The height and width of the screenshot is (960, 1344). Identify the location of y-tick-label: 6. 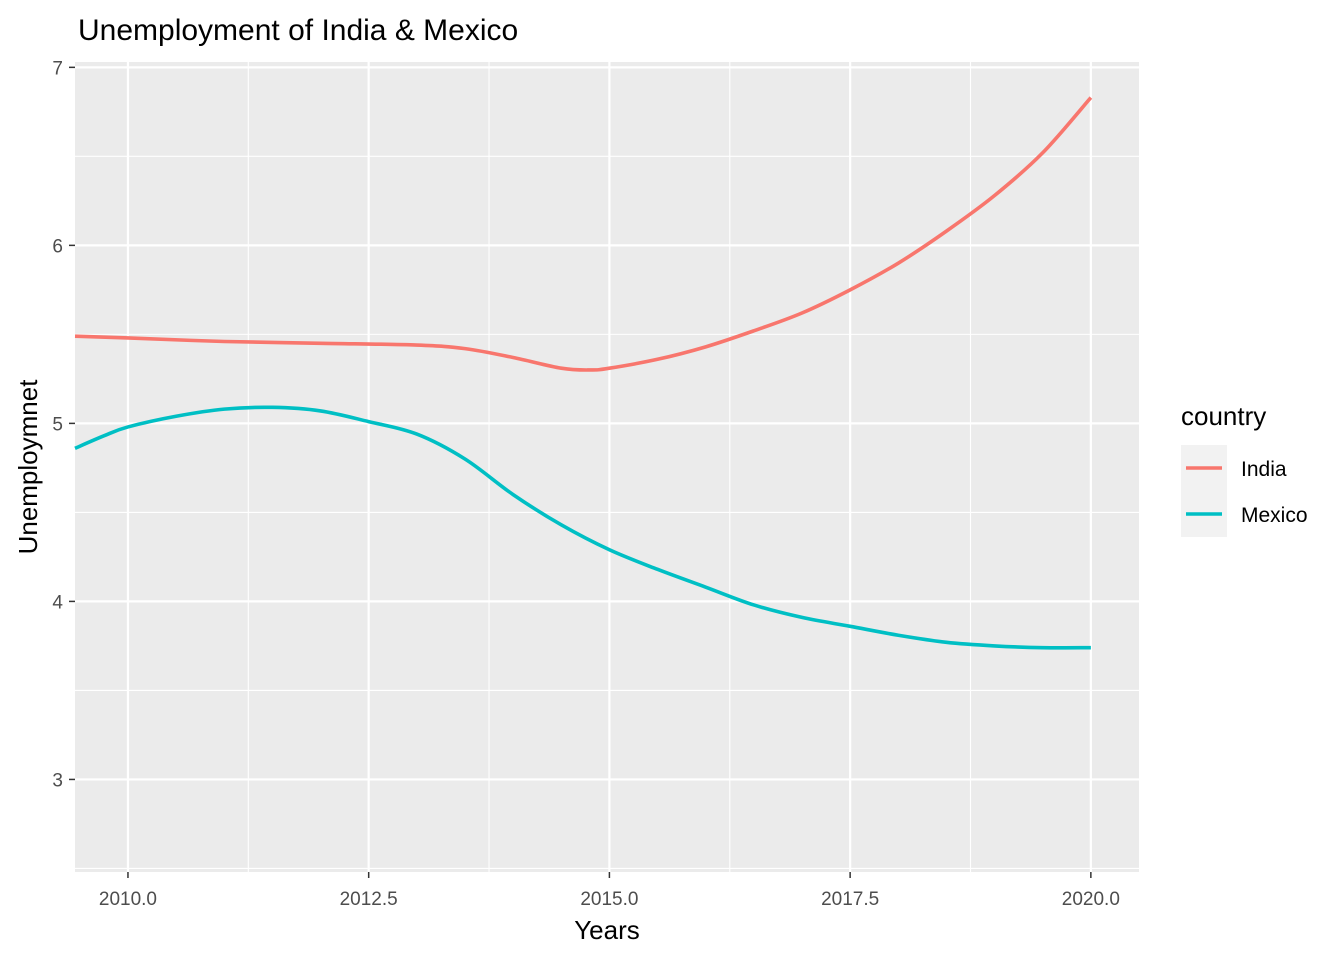
(57, 246).